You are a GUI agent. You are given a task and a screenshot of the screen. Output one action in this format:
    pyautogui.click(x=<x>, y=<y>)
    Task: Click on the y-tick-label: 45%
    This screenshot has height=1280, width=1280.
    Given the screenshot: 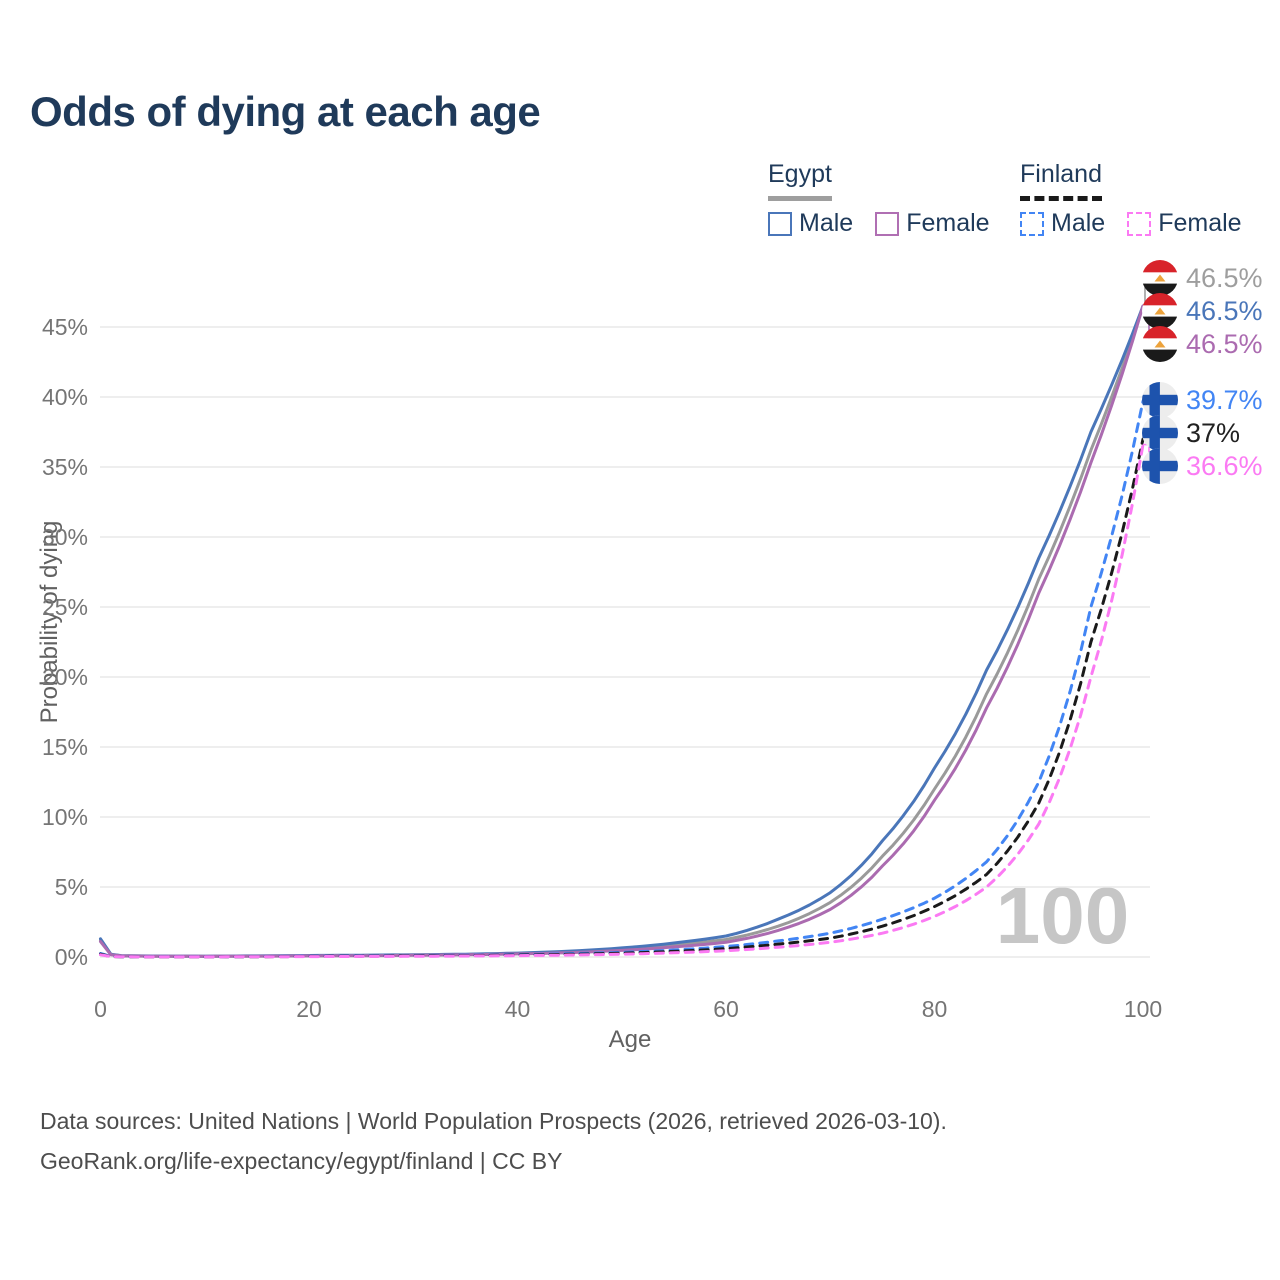 What is the action you would take?
    pyautogui.click(x=64, y=327)
    